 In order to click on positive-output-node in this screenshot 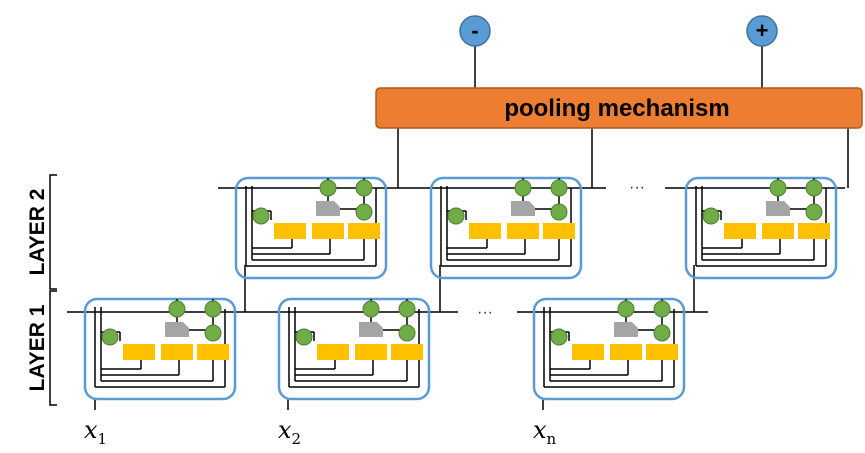, I will do `click(762, 31)`.